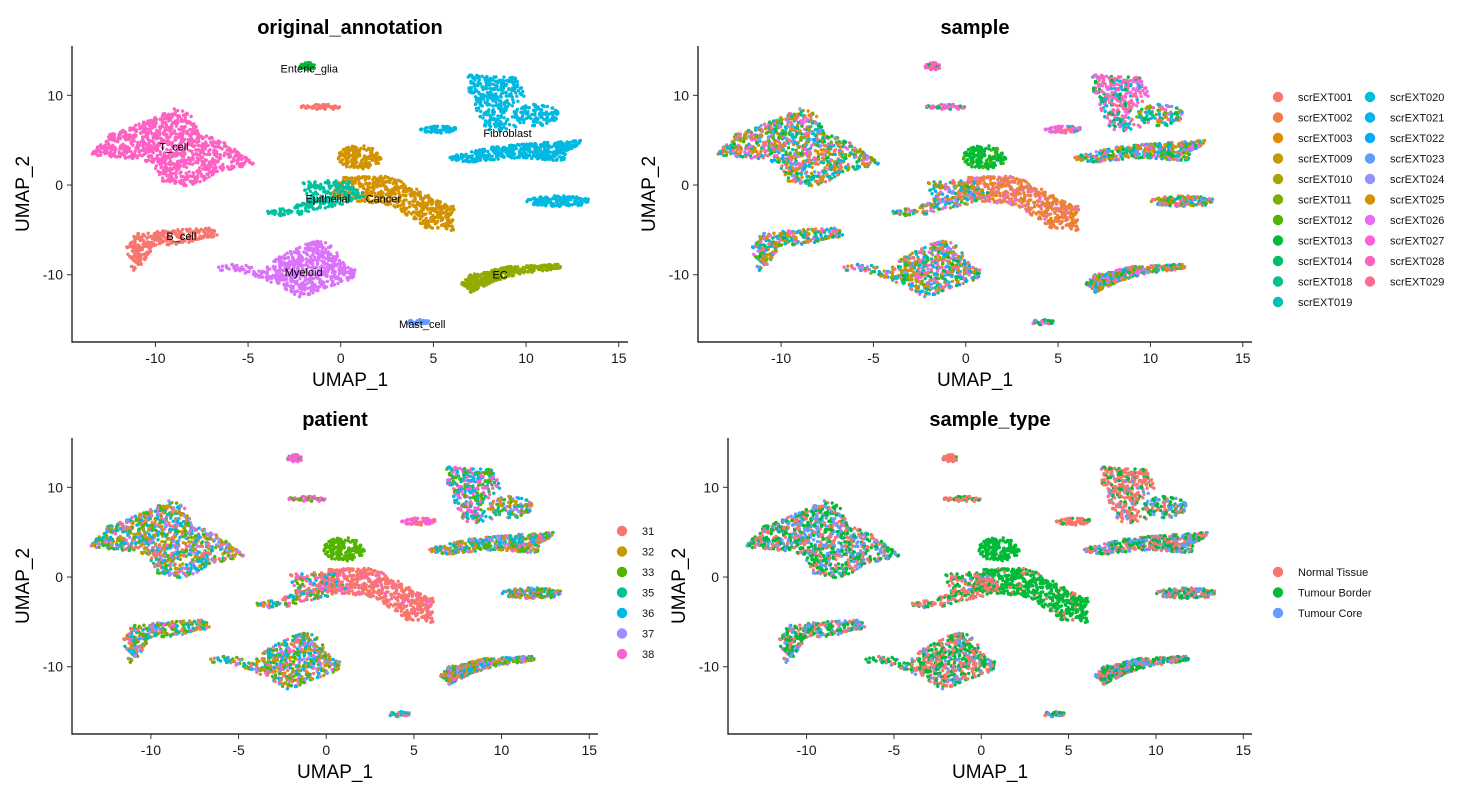 This screenshot has width=1460, height=800. Describe the element at coordinates (327, 199) in the screenshot. I see `cluster-label: Epithelial` at that location.